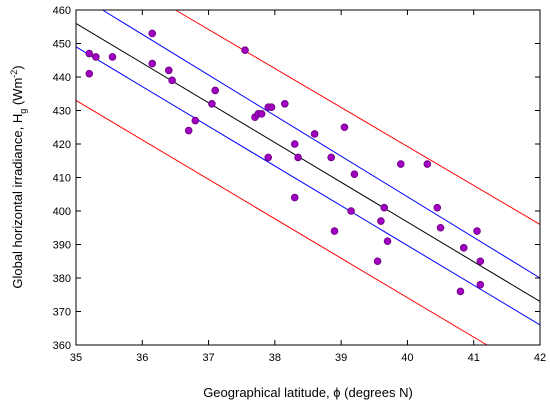 The width and height of the screenshot is (550, 408). What do you see at coordinates (62, 246) in the screenshot?
I see `y-tick-label: 390` at bounding box center [62, 246].